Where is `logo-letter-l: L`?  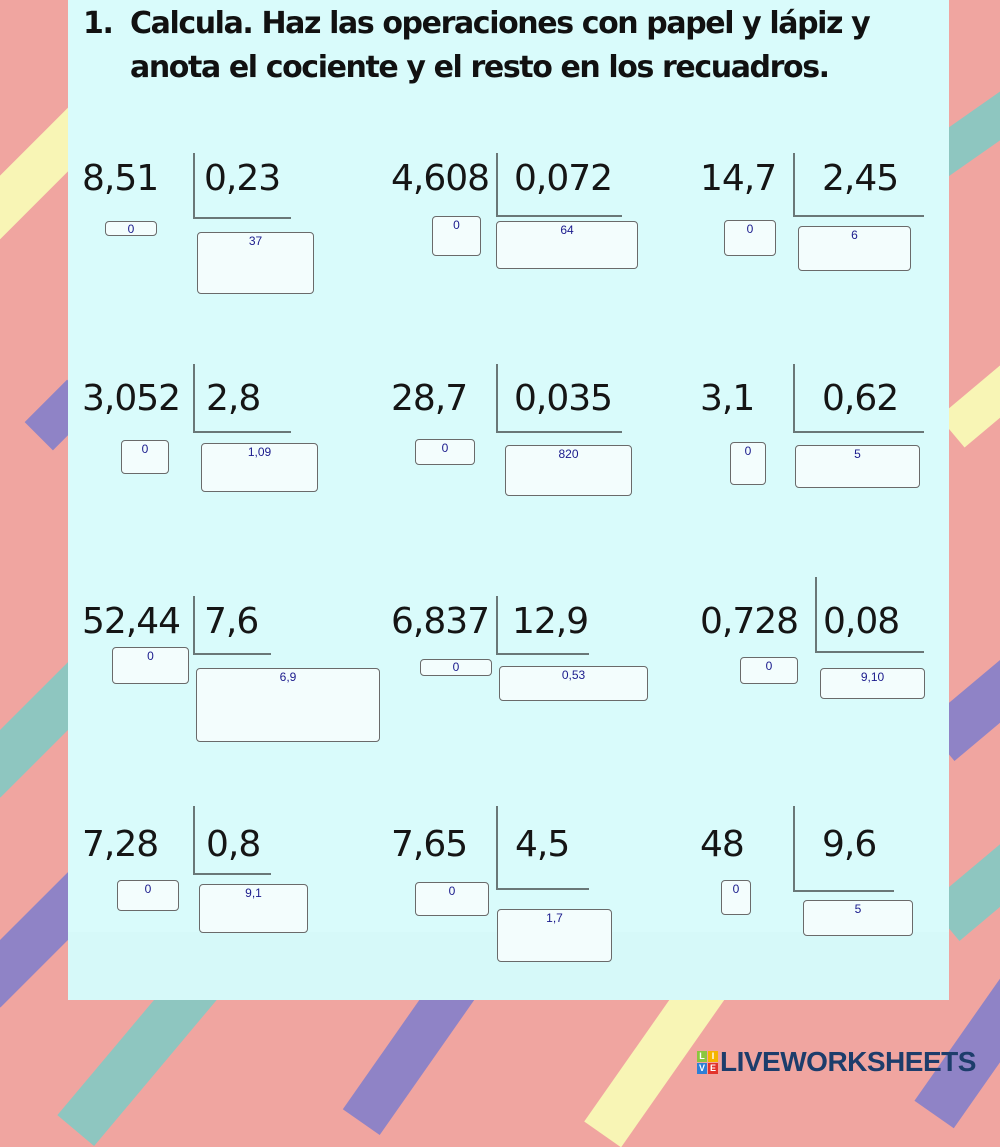 logo-letter-l: L is located at coordinates (702, 1056).